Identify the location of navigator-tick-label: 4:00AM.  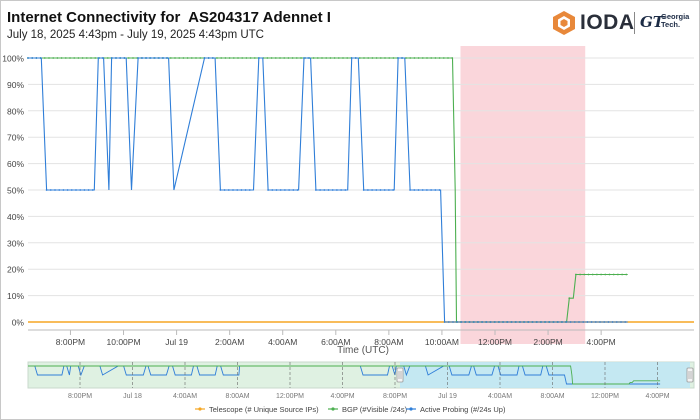
(185, 396).